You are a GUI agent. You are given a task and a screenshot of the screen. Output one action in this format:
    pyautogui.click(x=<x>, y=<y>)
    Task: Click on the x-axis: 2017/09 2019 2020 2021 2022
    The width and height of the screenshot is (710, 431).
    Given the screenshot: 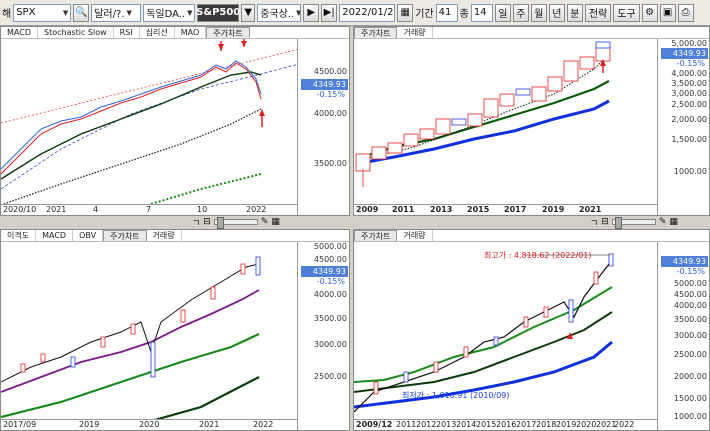 What is the action you would take?
    pyautogui.click(x=149, y=424)
    